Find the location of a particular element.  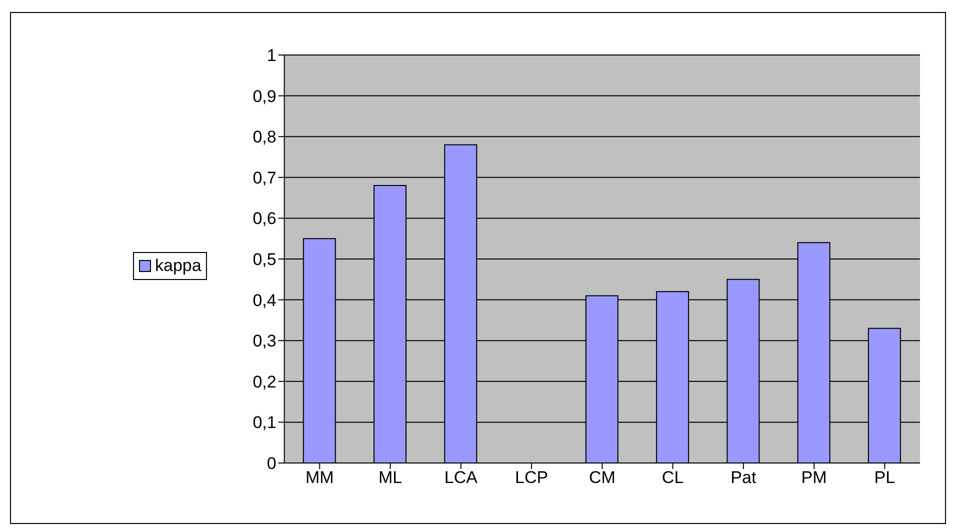

y-tick-label: 0,3 is located at coordinates (264, 341).